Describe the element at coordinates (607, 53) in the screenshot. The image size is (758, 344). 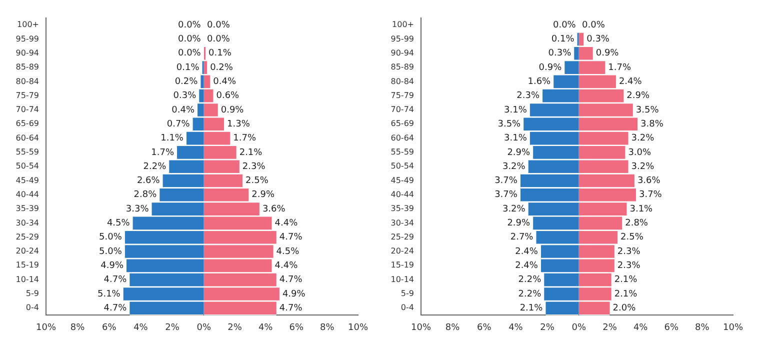
I see `data-label: 0.9%` at that location.